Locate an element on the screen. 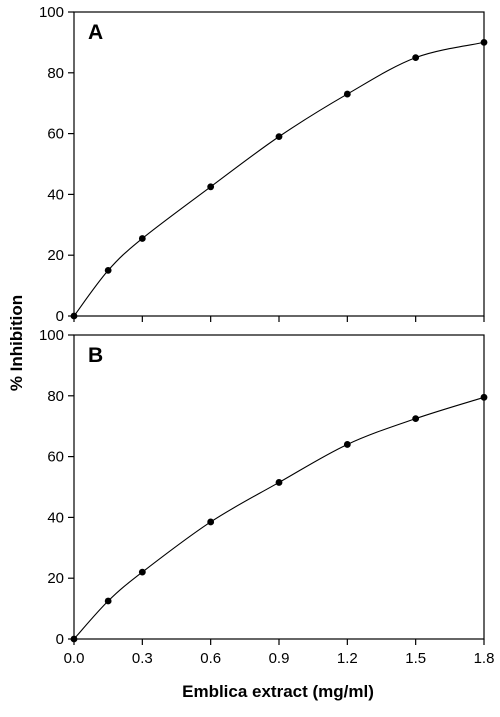 Image resolution: width=500 pixels, height=717 pixels. panel-label: A is located at coordinates (95, 32).